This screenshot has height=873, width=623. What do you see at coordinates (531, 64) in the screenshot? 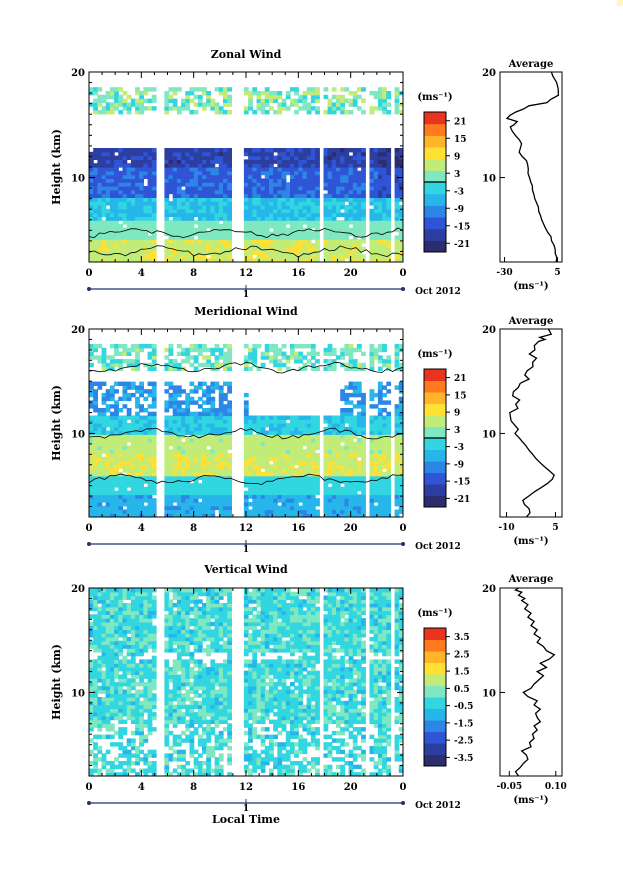
I see `profile-title: Average` at bounding box center [531, 64].